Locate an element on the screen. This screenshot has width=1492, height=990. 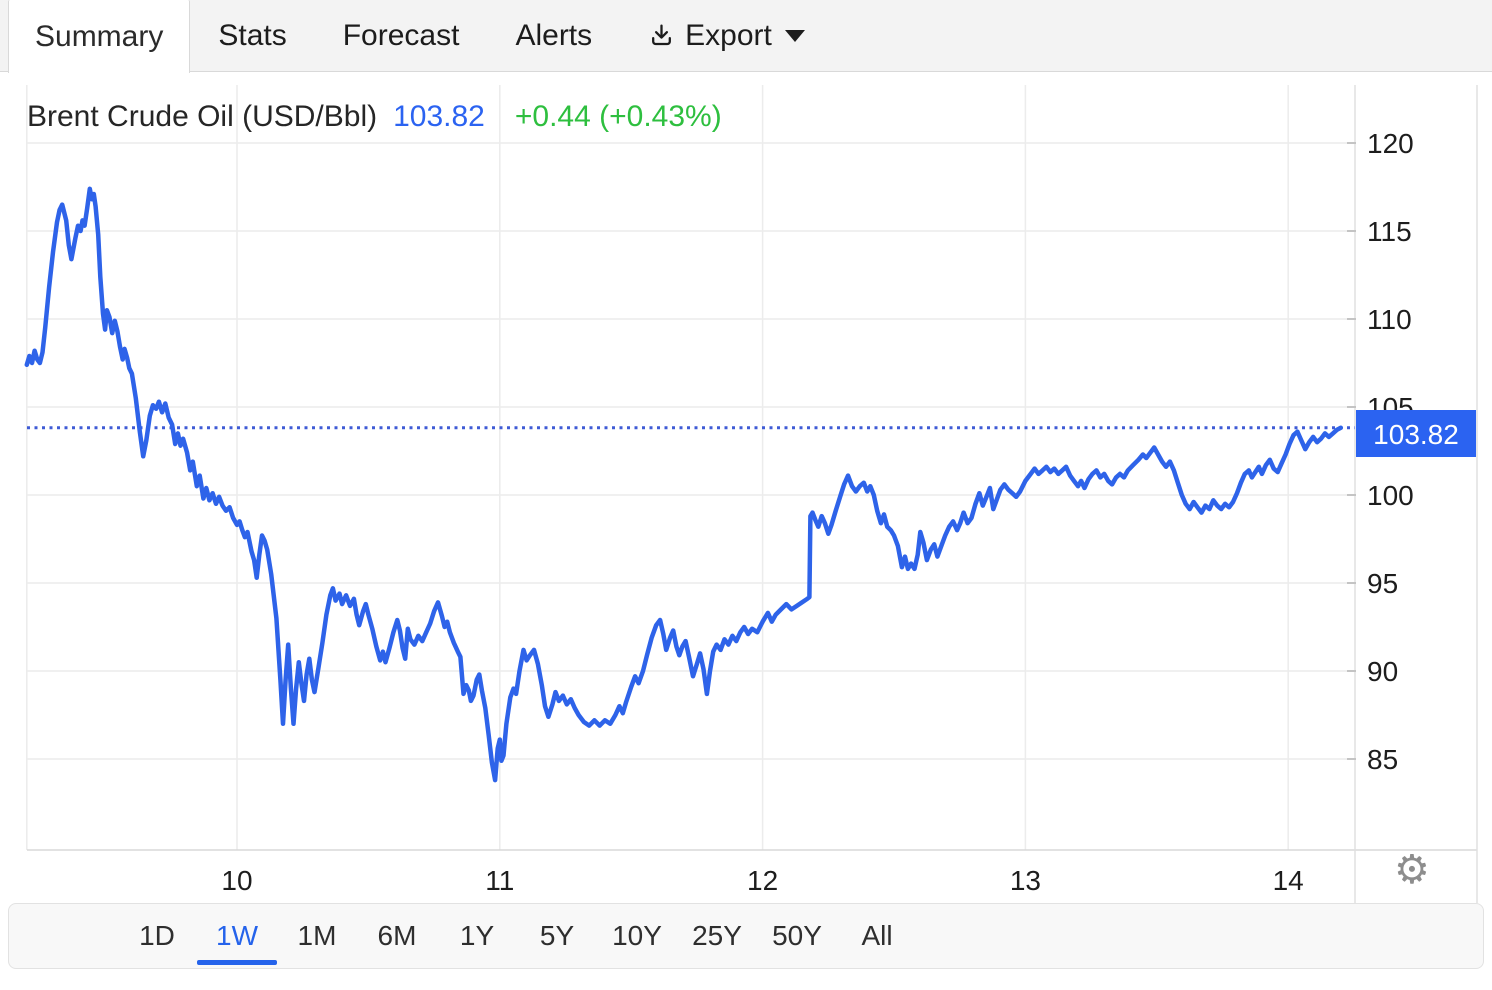
tab-forecast: Forecast is located at coordinates (401, 35).